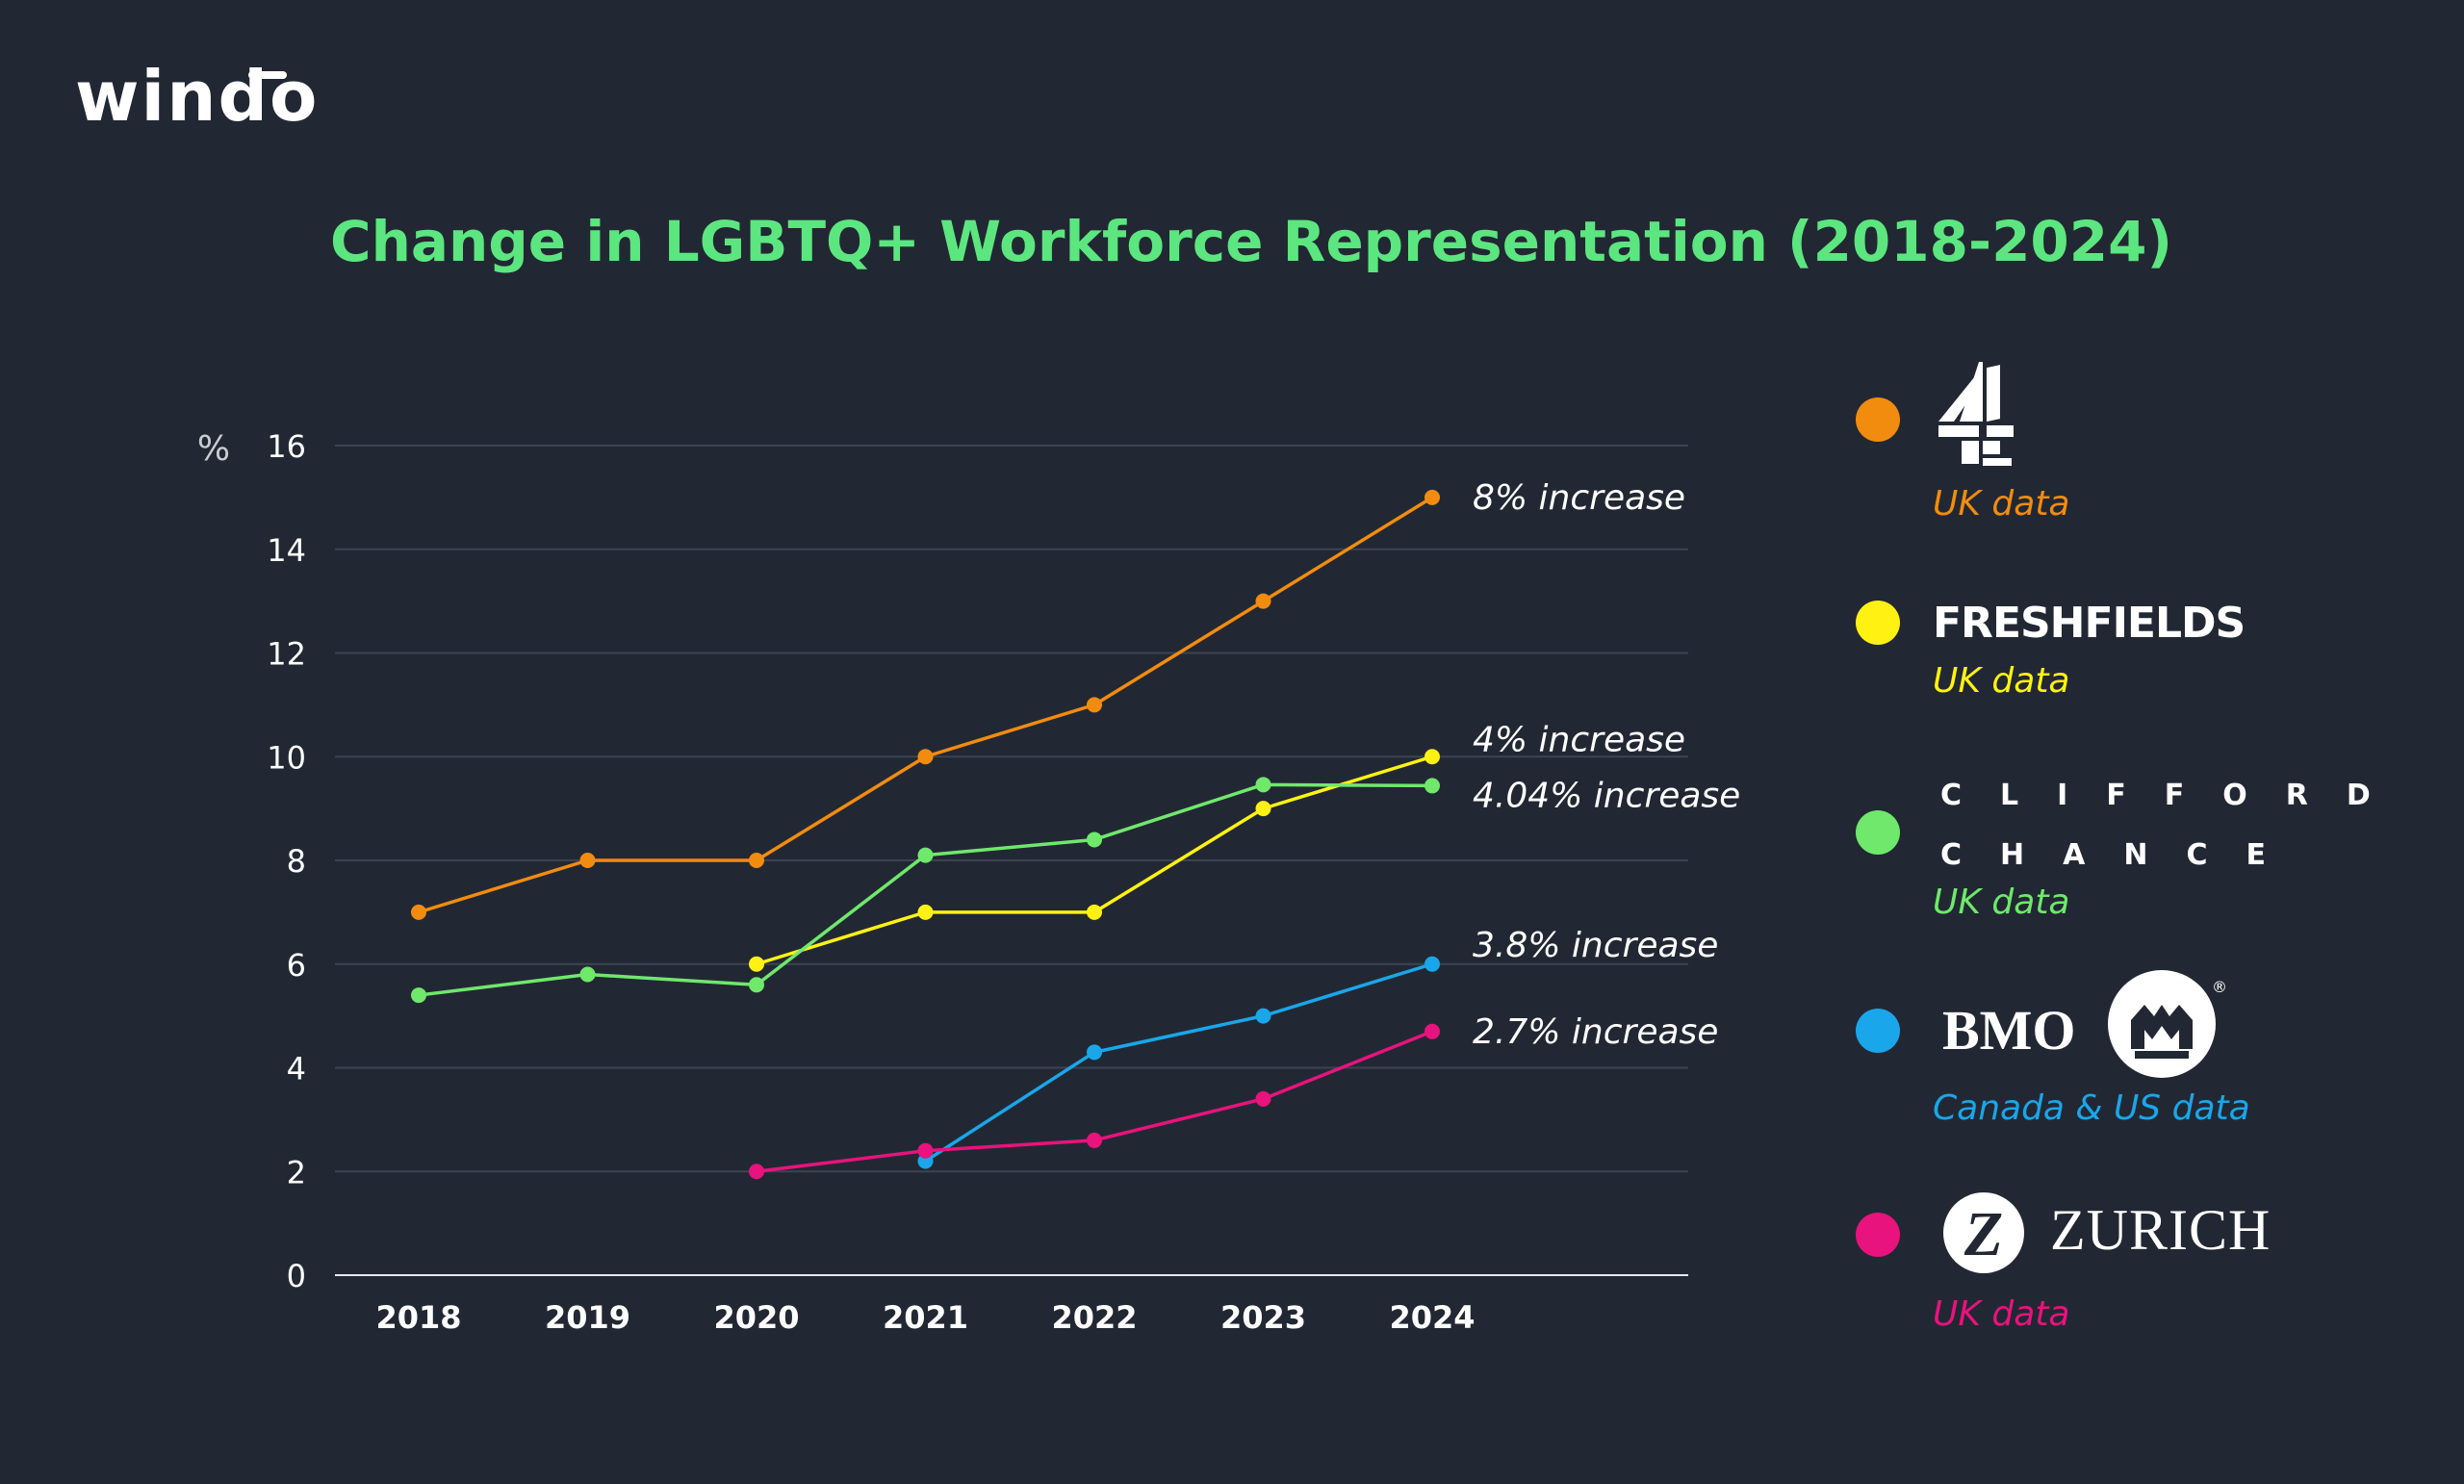  What do you see at coordinates (296, 1069) in the screenshot?
I see `y-tick-label: 4` at bounding box center [296, 1069].